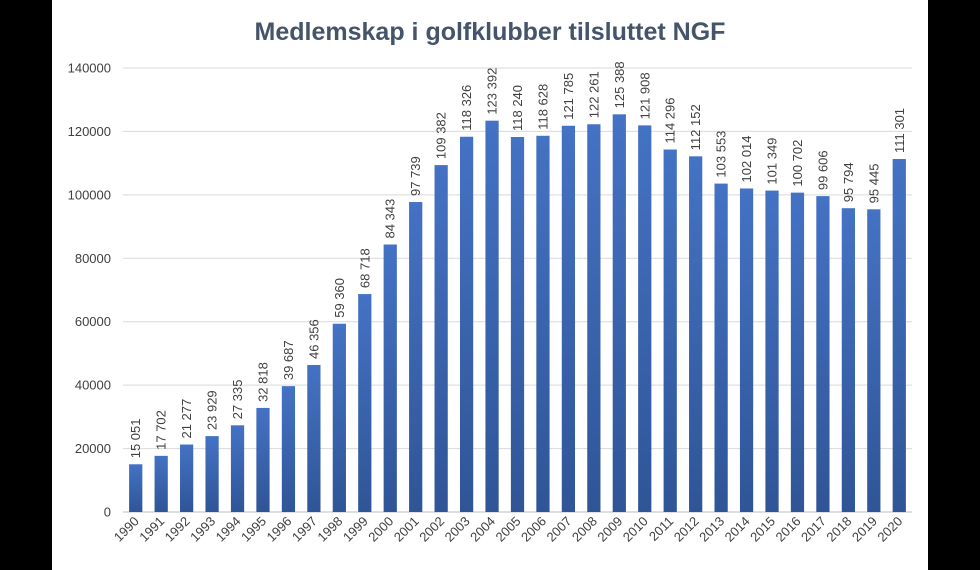 The width and height of the screenshot is (980, 570). What do you see at coordinates (93, 448) in the screenshot?
I see `y-tick-label: 20000` at bounding box center [93, 448].